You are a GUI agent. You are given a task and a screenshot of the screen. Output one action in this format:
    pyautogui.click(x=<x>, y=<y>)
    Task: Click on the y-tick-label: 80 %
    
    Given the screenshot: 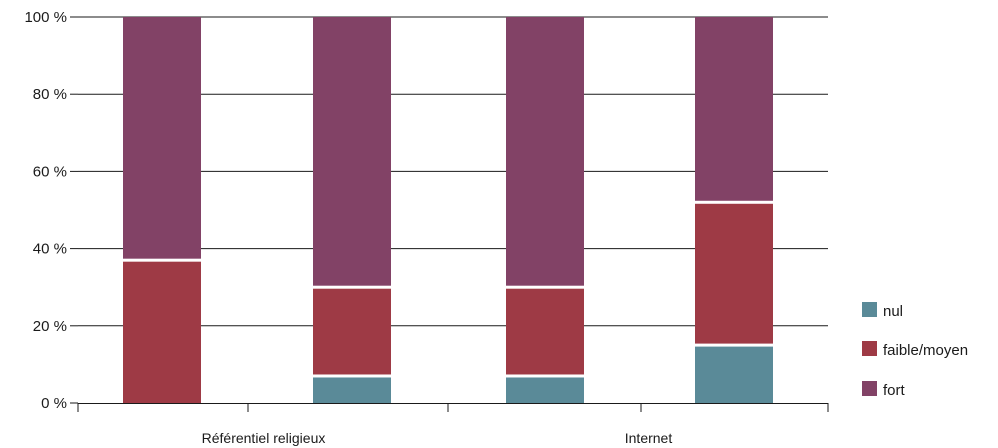 What is the action you would take?
    pyautogui.click(x=50, y=94)
    